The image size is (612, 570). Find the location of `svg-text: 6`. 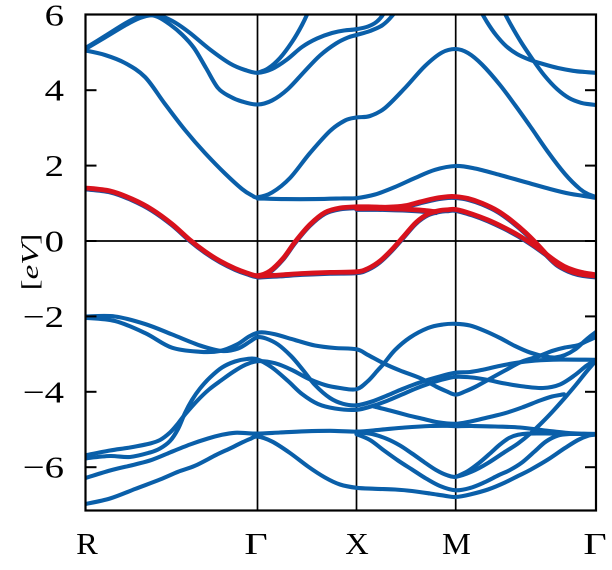

svg-text: 6 is located at coordinates (54, 16).